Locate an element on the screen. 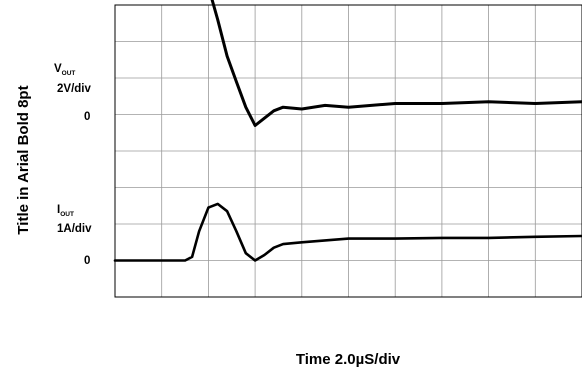 This screenshot has height=371, width=582. vout-label-sub: OUT is located at coordinates (69, 73).